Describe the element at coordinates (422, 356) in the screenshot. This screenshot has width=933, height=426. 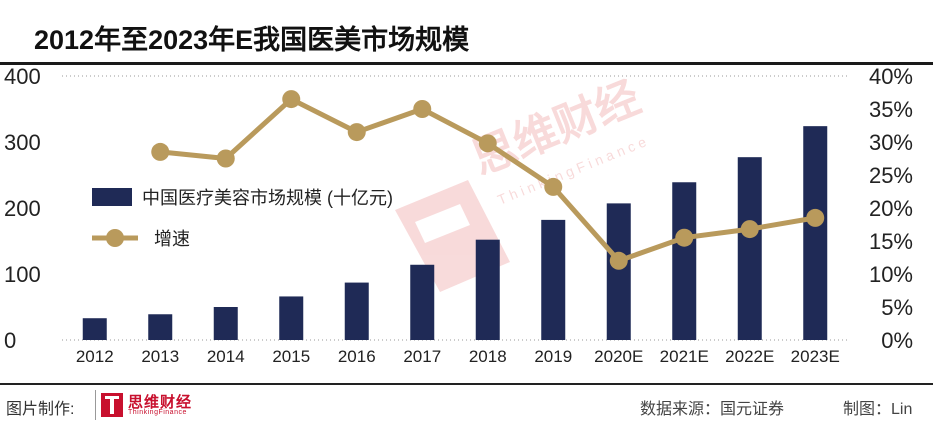
I see `x-tick-label: 2017` at that location.